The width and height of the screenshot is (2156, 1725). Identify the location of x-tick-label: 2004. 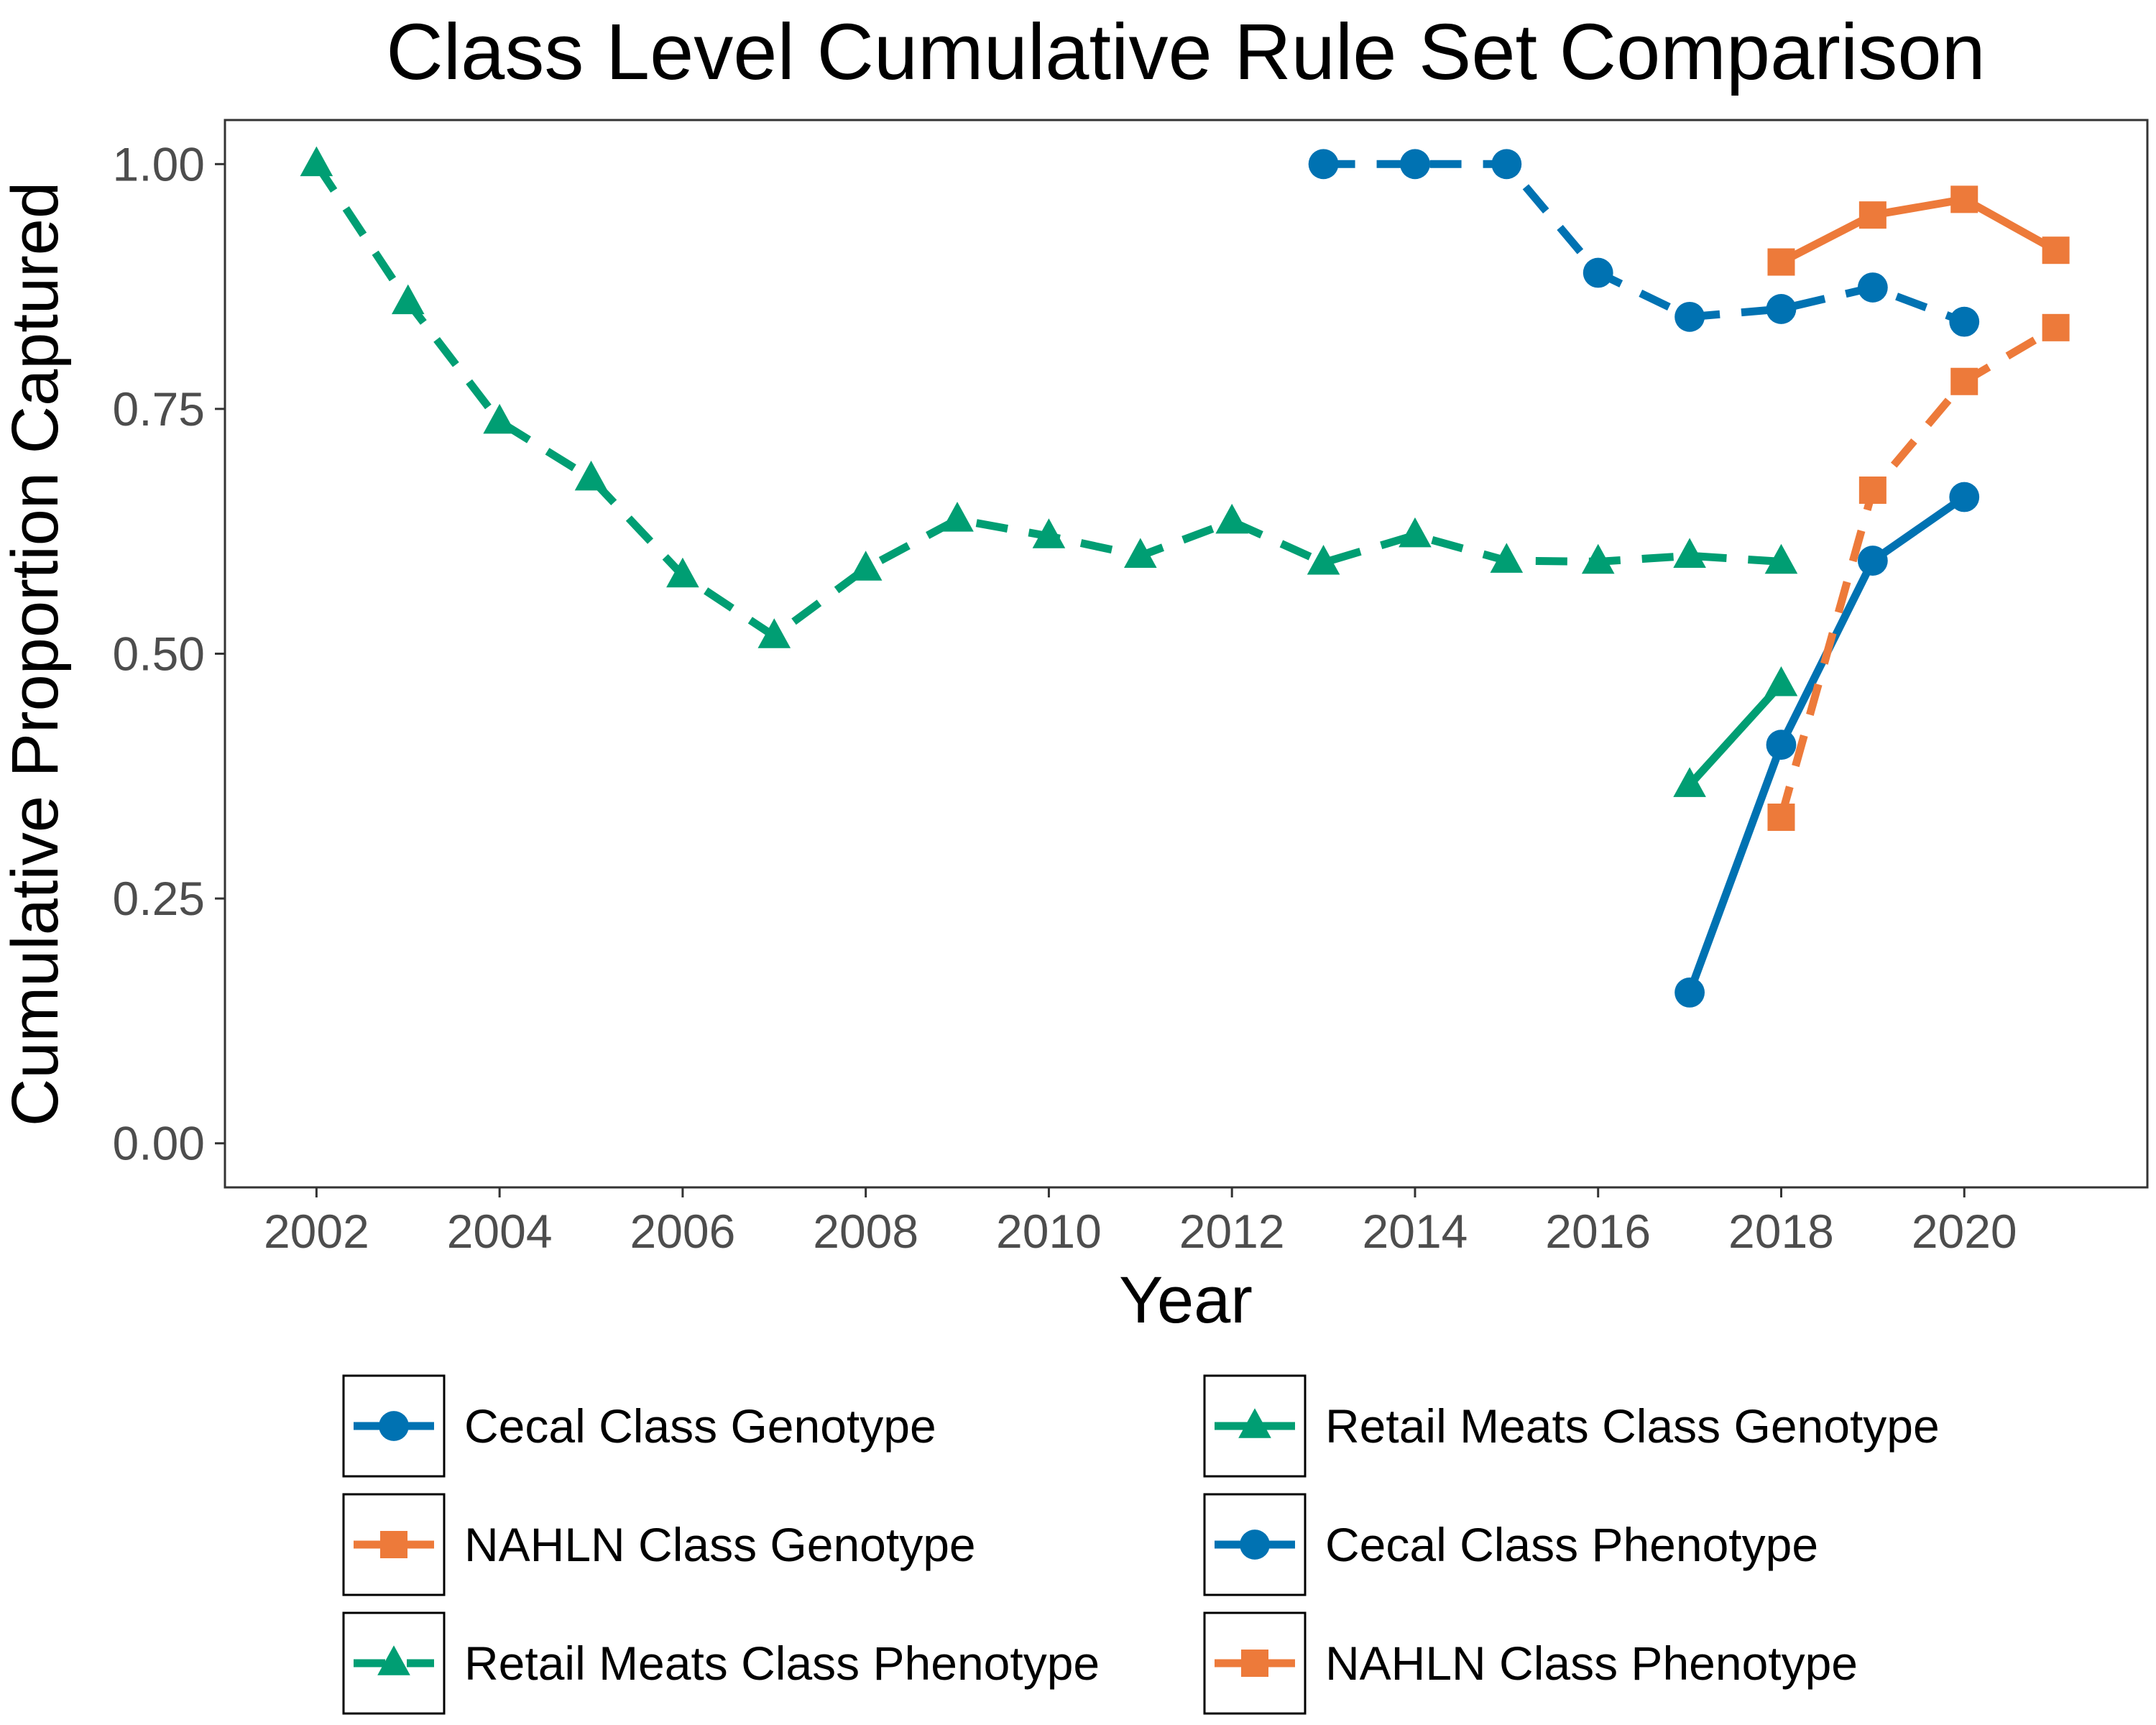
(500, 1231).